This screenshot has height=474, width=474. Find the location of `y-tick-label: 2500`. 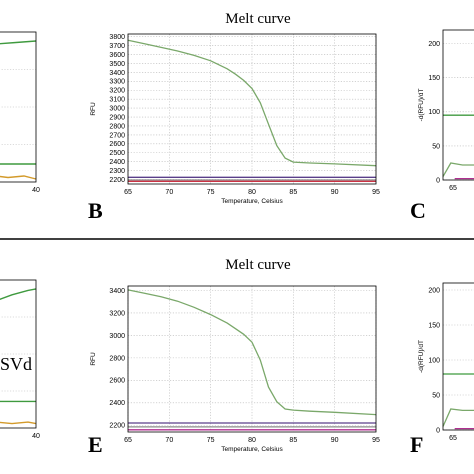

y-tick-label: 2500 is located at coordinates (117, 153).